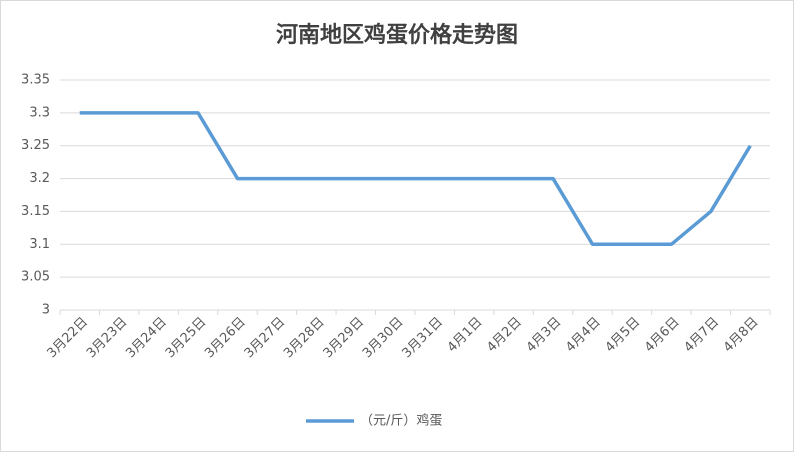 The height and width of the screenshot is (452, 794). I want to click on y-tick-label: 3.2, so click(39, 178).